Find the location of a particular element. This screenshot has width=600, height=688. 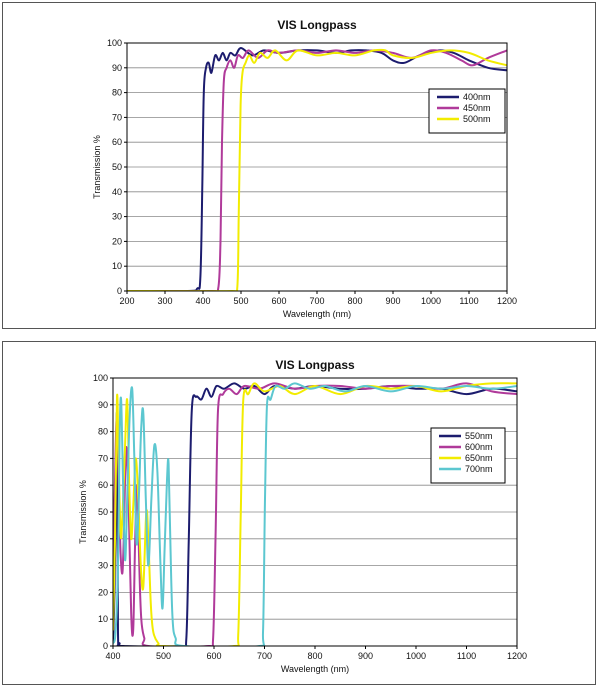

chart-1-ytick-90: 90 is located at coordinates (117, 68).